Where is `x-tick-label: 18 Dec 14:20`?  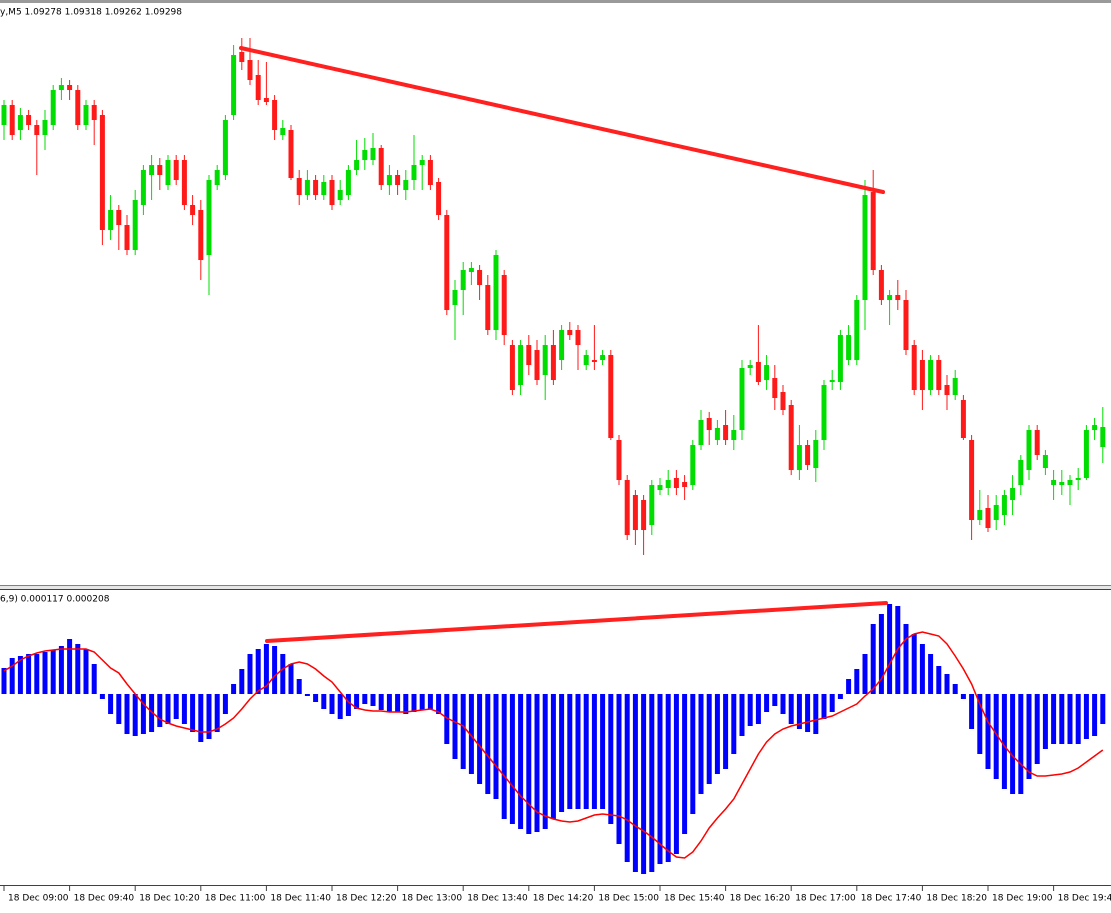 x-tick-label: 18 Dec 14:20 is located at coordinates (563, 899).